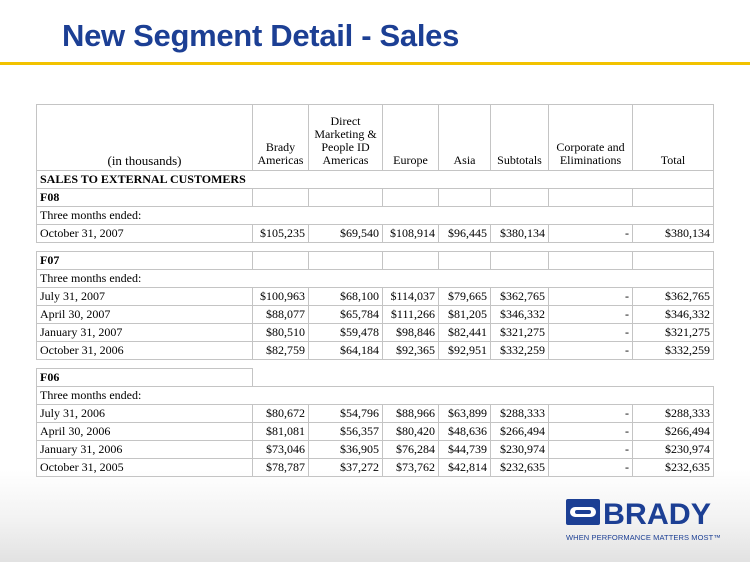 The image size is (750, 562). Describe the element at coordinates (519, 314) in the screenshot. I see `value-cell: $346,332` at that location.